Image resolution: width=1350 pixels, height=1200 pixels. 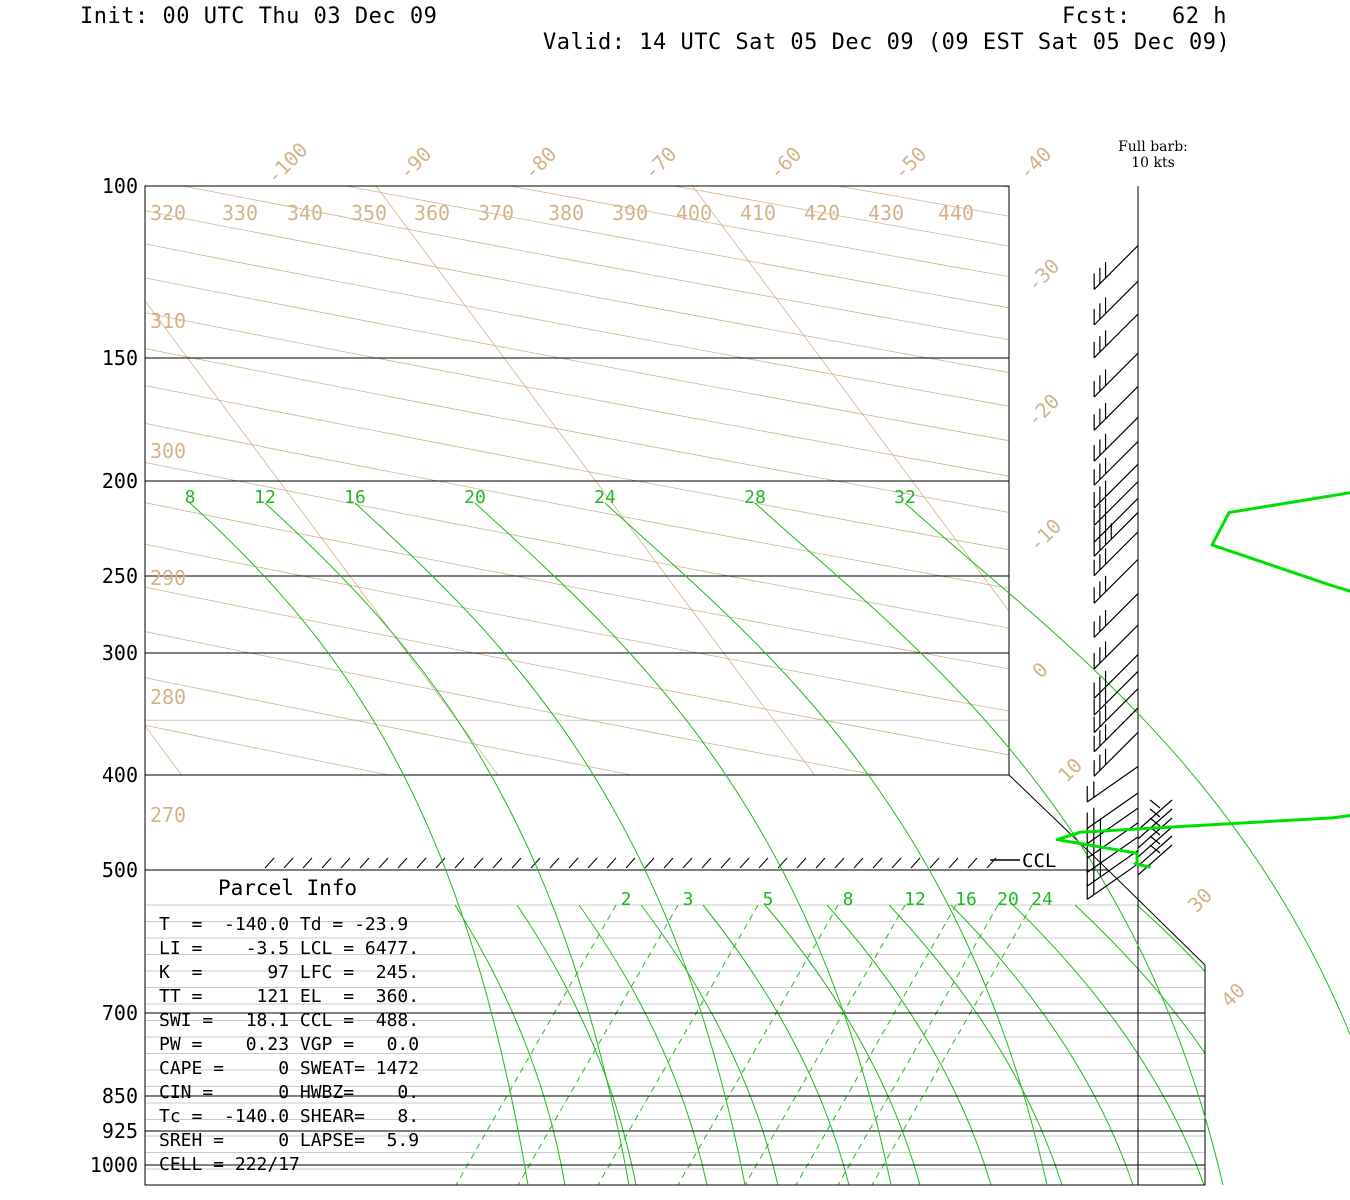 What do you see at coordinates (287, 888) in the screenshot?
I see `parcel-info-title: Parcel Info` at bounding box center [287, 888].